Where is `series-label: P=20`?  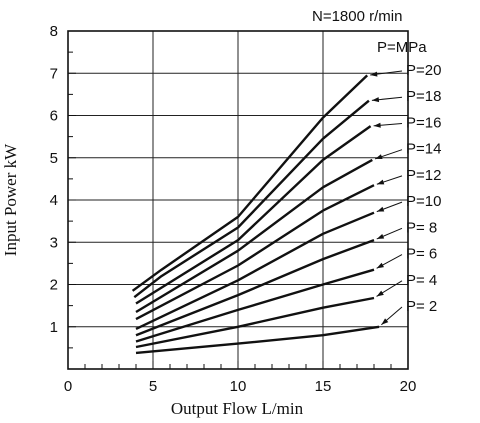
series-label: P=20 is located at coordinates (423, 70).